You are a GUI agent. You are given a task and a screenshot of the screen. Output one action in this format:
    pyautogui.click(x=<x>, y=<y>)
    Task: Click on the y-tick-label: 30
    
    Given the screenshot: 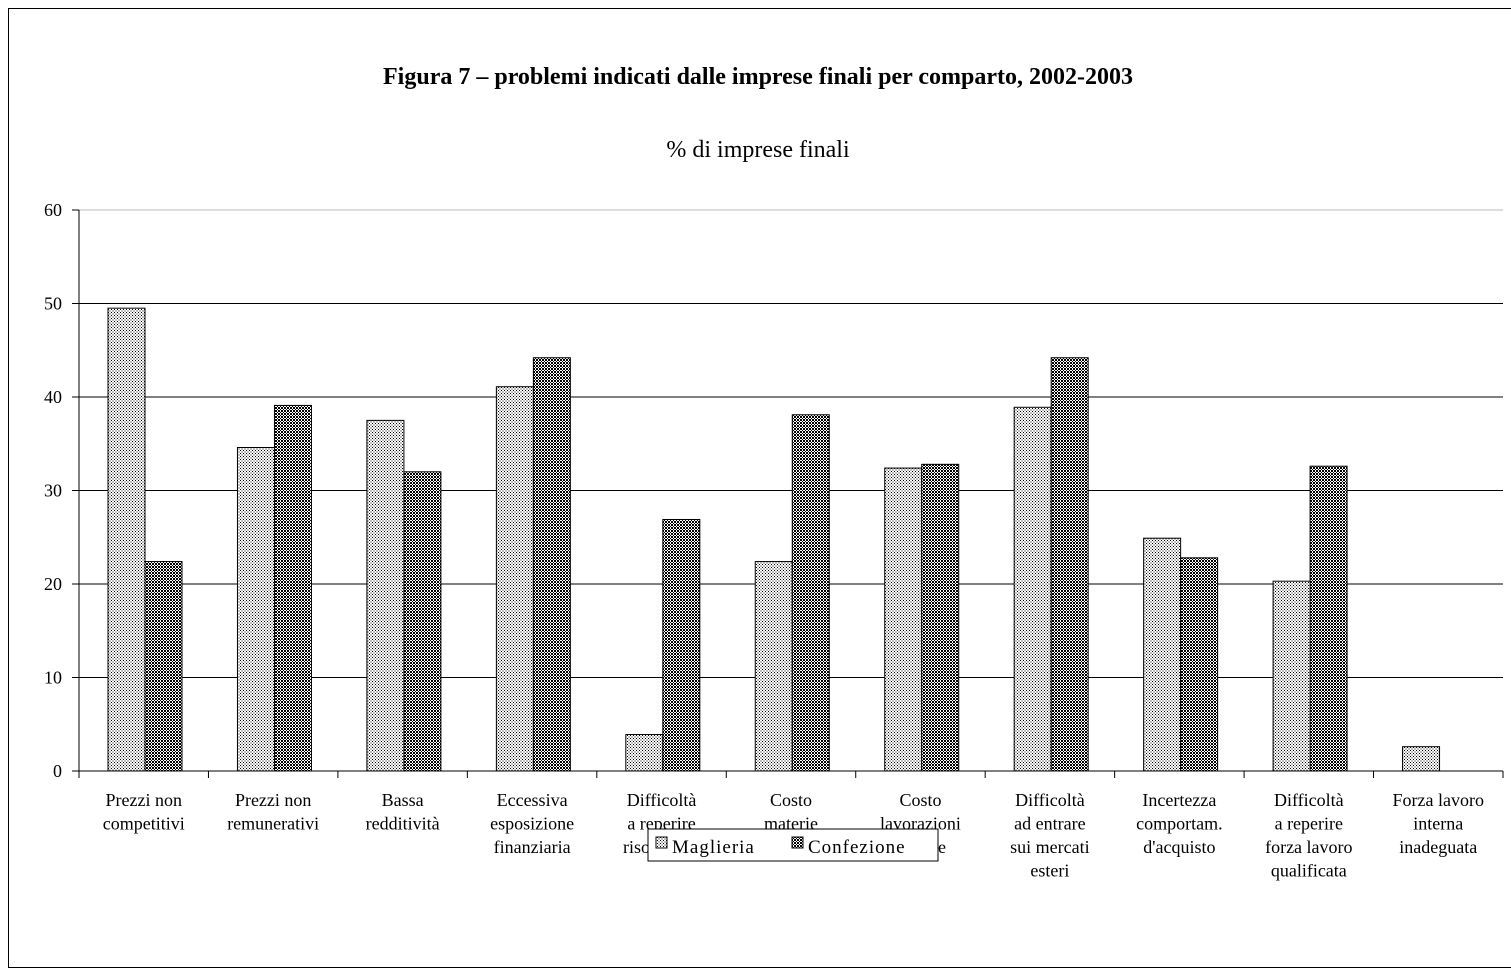 What is the action you would take?
    pyautogui.click(x=53, y=491)
    